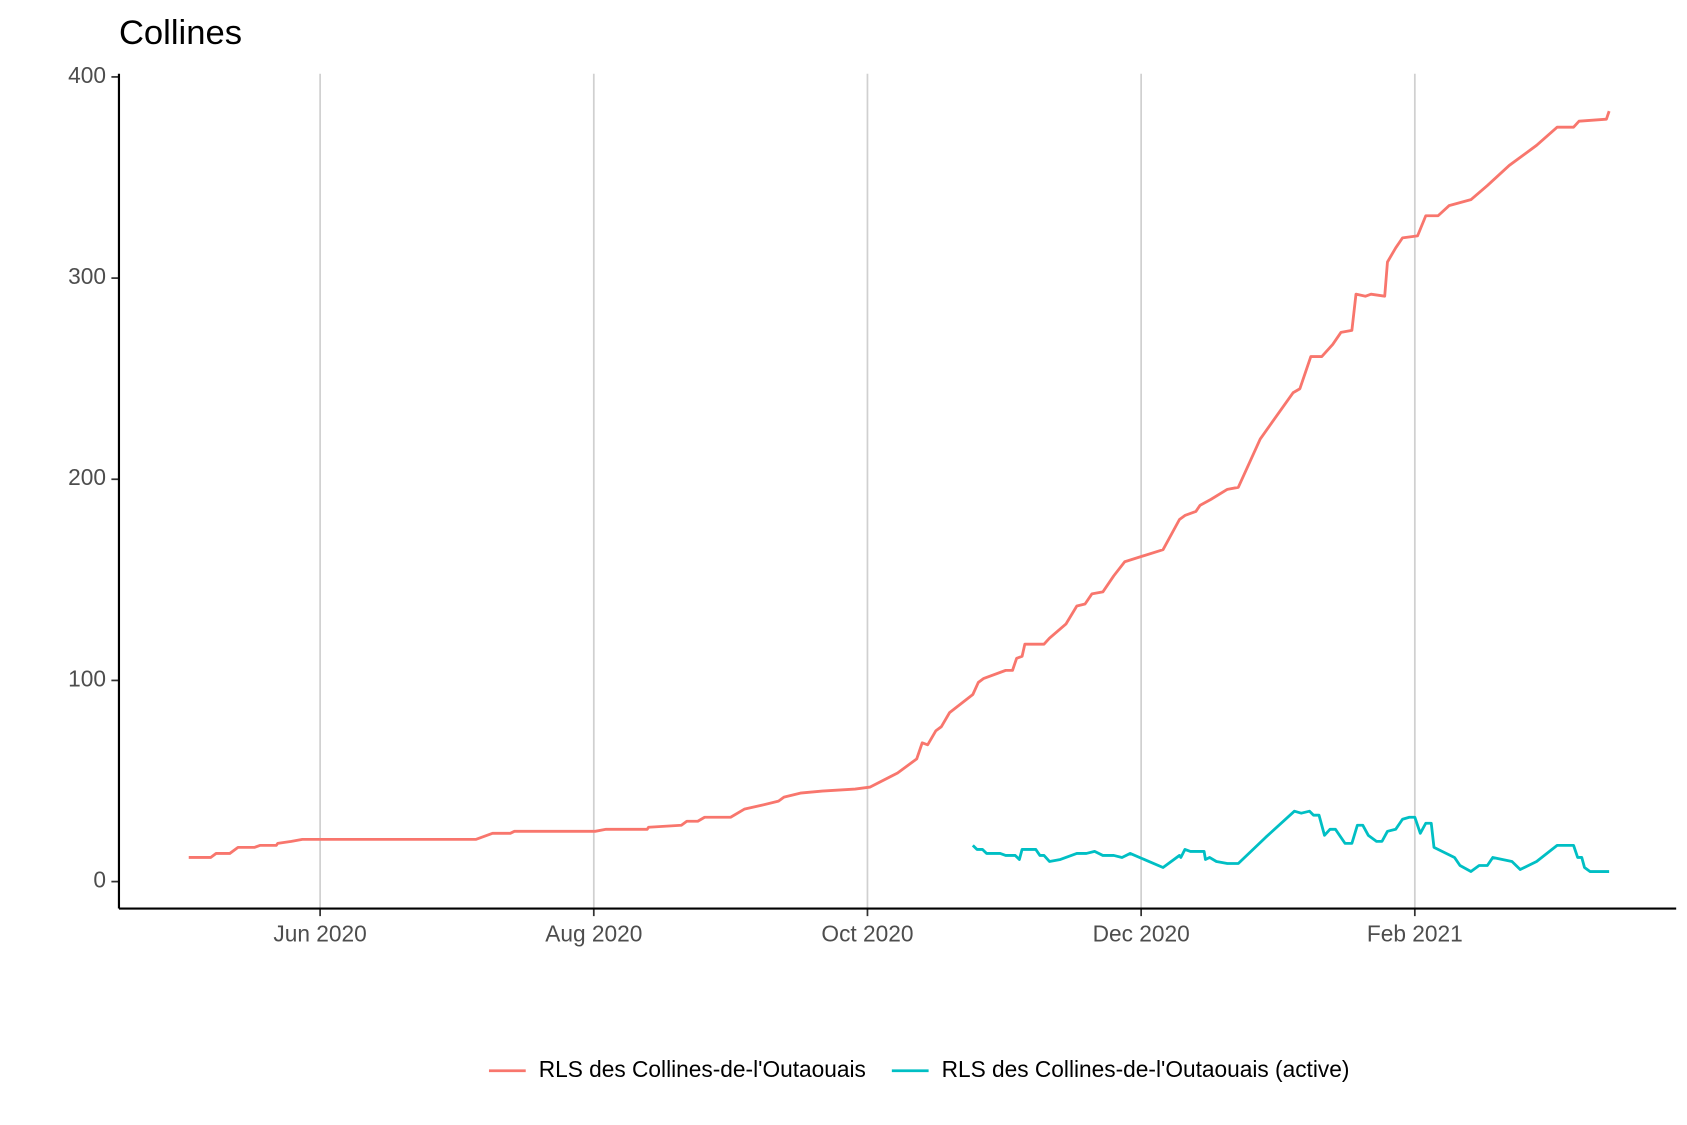  Describe the element at coordinates (180, 33) in the screenshot. I see `chart-title: Collines` at that location.